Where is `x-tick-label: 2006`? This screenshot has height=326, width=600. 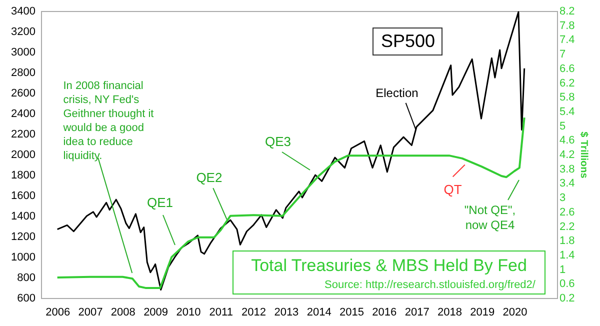
x-tick-label: 2006 is located at coordinates (58, 312).